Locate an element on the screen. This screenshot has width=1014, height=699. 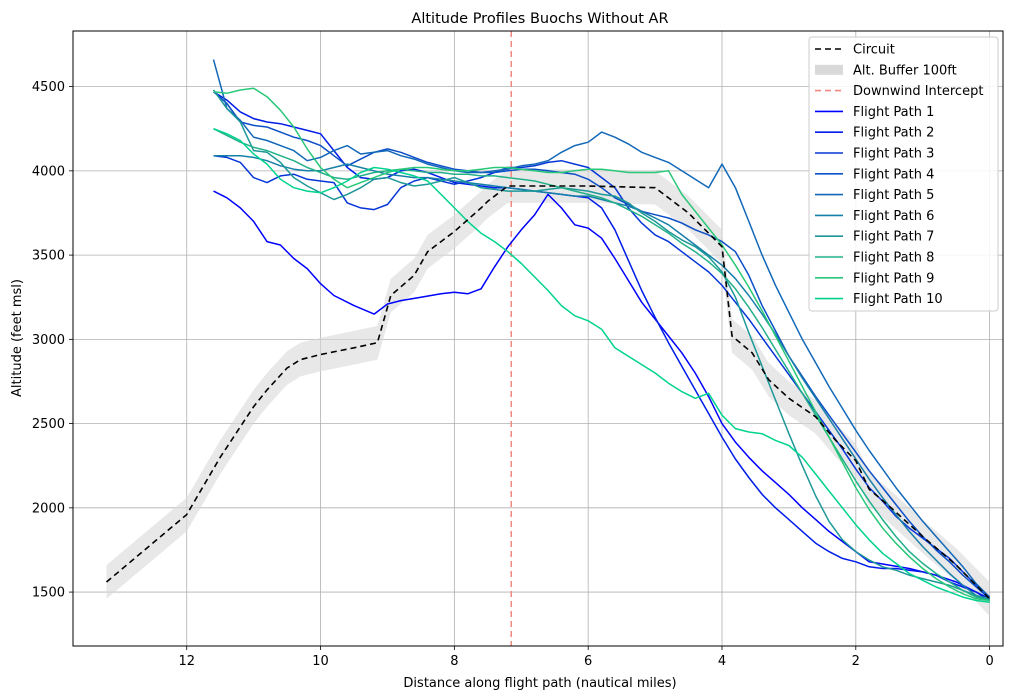
x-tick-label: 4 is located at coordinates (722, 661).